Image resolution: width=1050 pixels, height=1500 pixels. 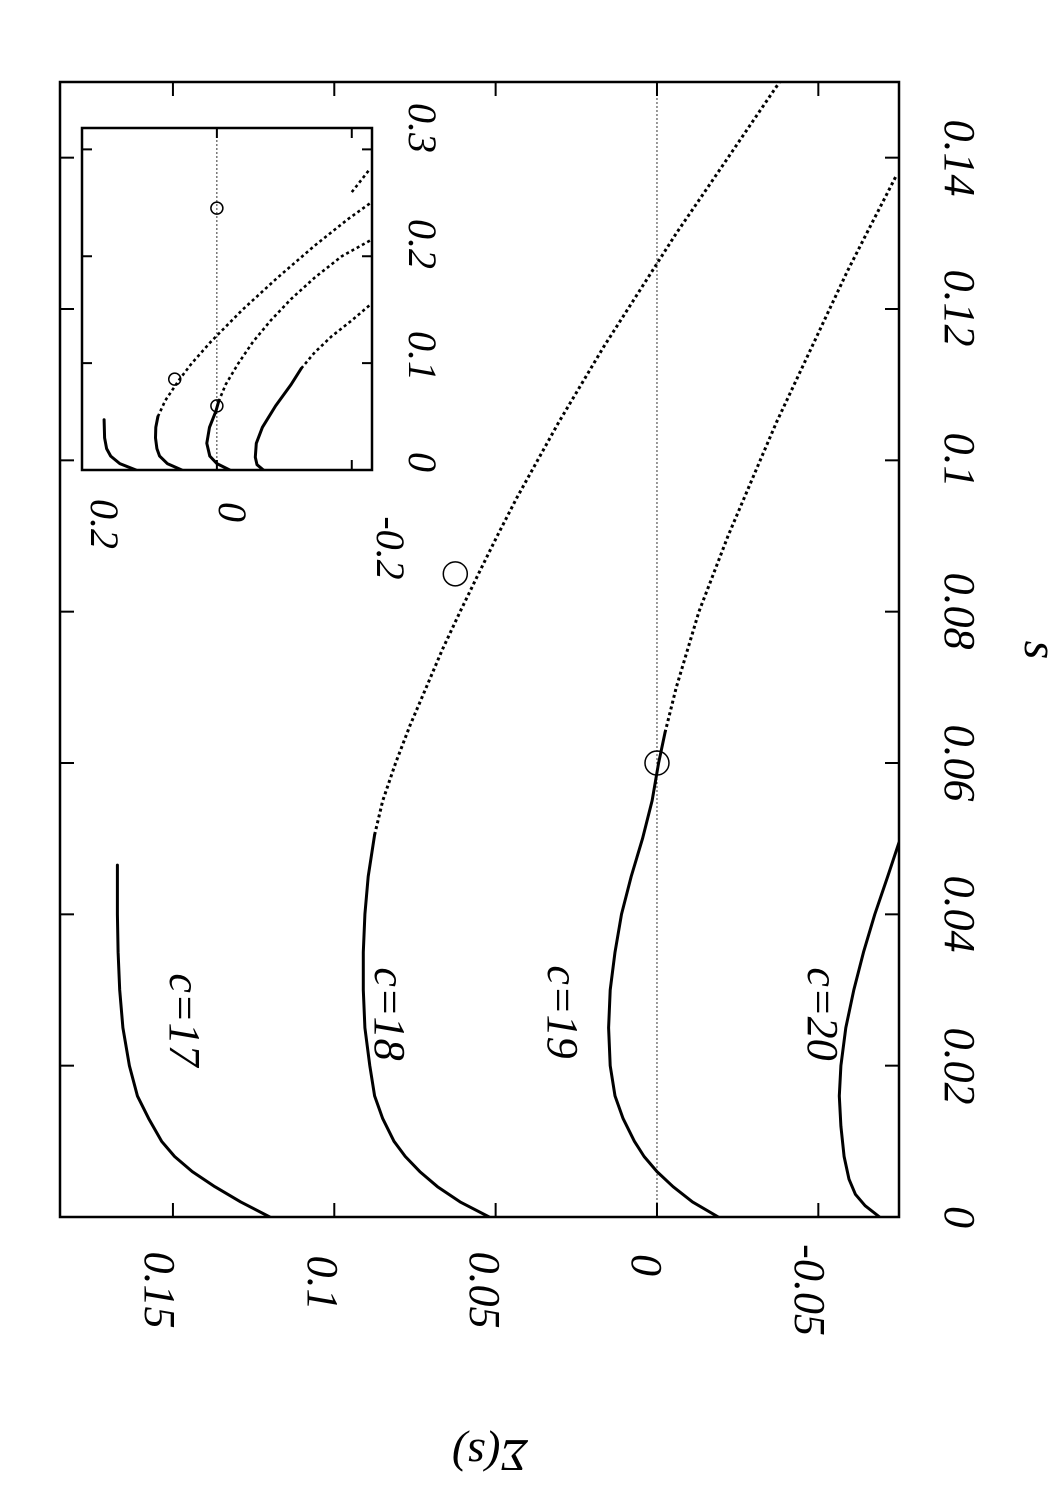 What do you see at coordinates (232, 512) in the screenshot?
I see `inset-y-tick-label: 0` at bounding box center [232, 512].